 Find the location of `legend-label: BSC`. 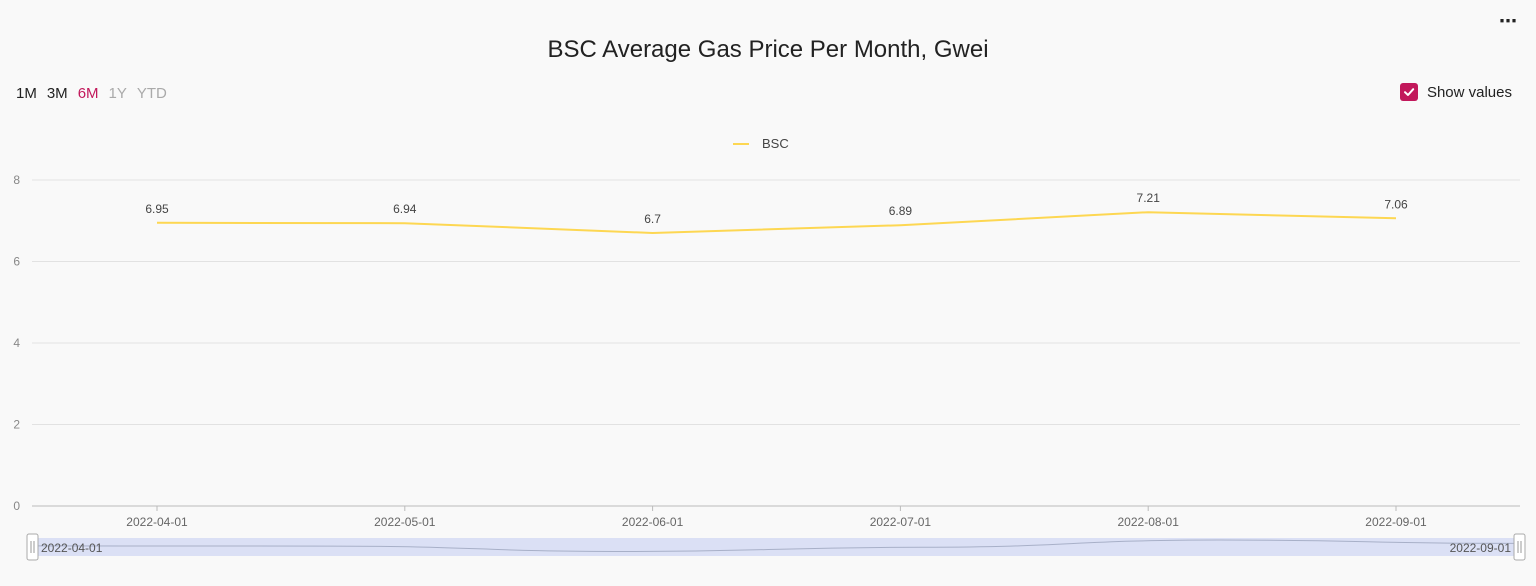

legend-label: BSC is located at coordinates (775, 143).